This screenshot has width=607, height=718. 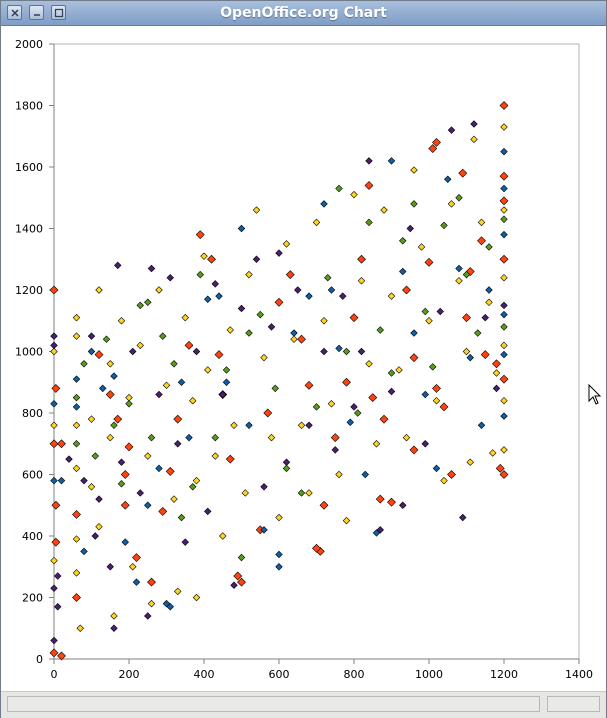 I want to click on x-tick-label: 1200, so click(x=504, y=674).